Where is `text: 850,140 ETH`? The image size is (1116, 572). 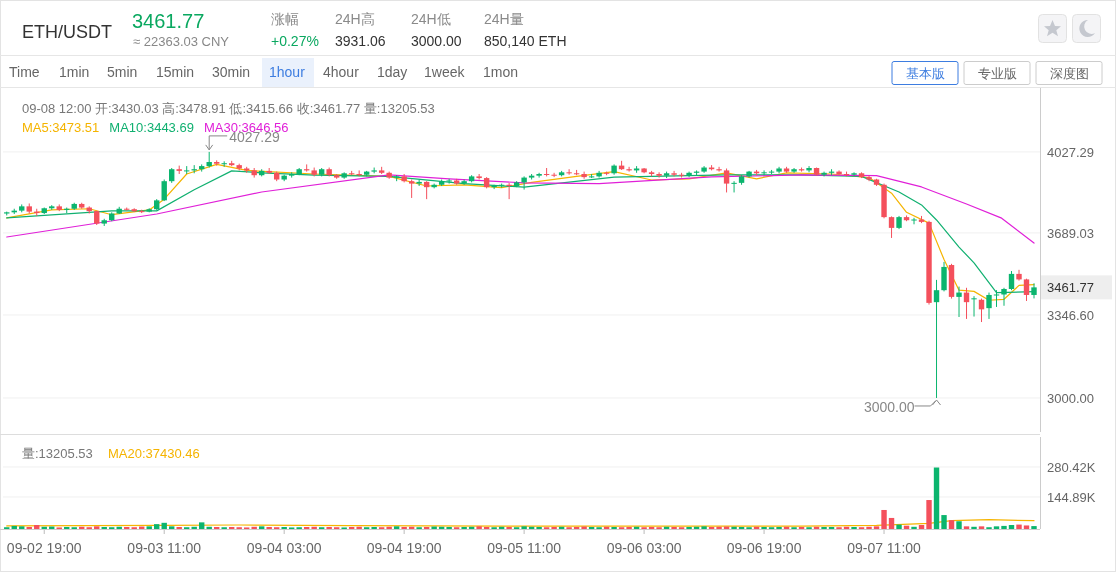
text: 850,140 ETH is located at coordinates (525, 41).